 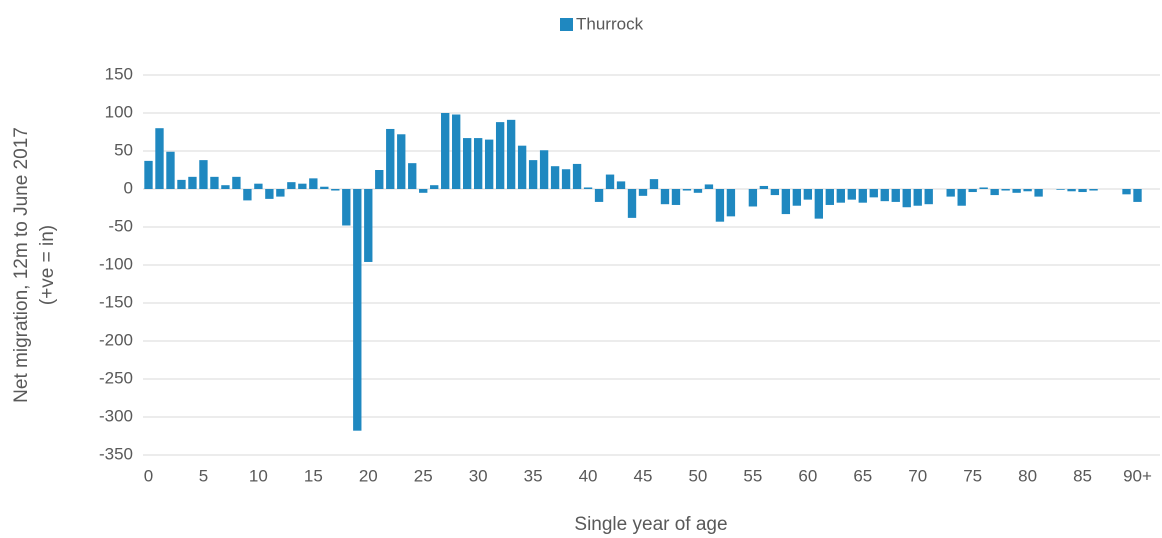 What do you see at coordinates (123, 149) in the screenshot?
I see `y-tick-label: 50` at bounding box center [123, 149].